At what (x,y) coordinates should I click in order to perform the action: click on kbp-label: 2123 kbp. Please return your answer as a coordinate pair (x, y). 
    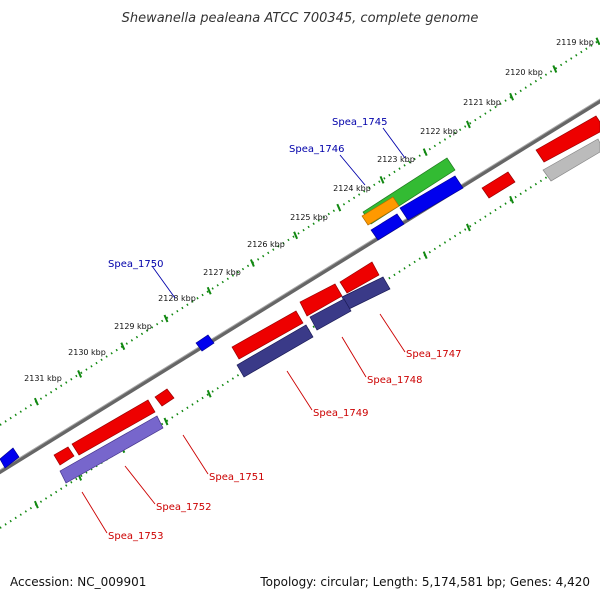
    Looking at the image, I should click on (396, 159).